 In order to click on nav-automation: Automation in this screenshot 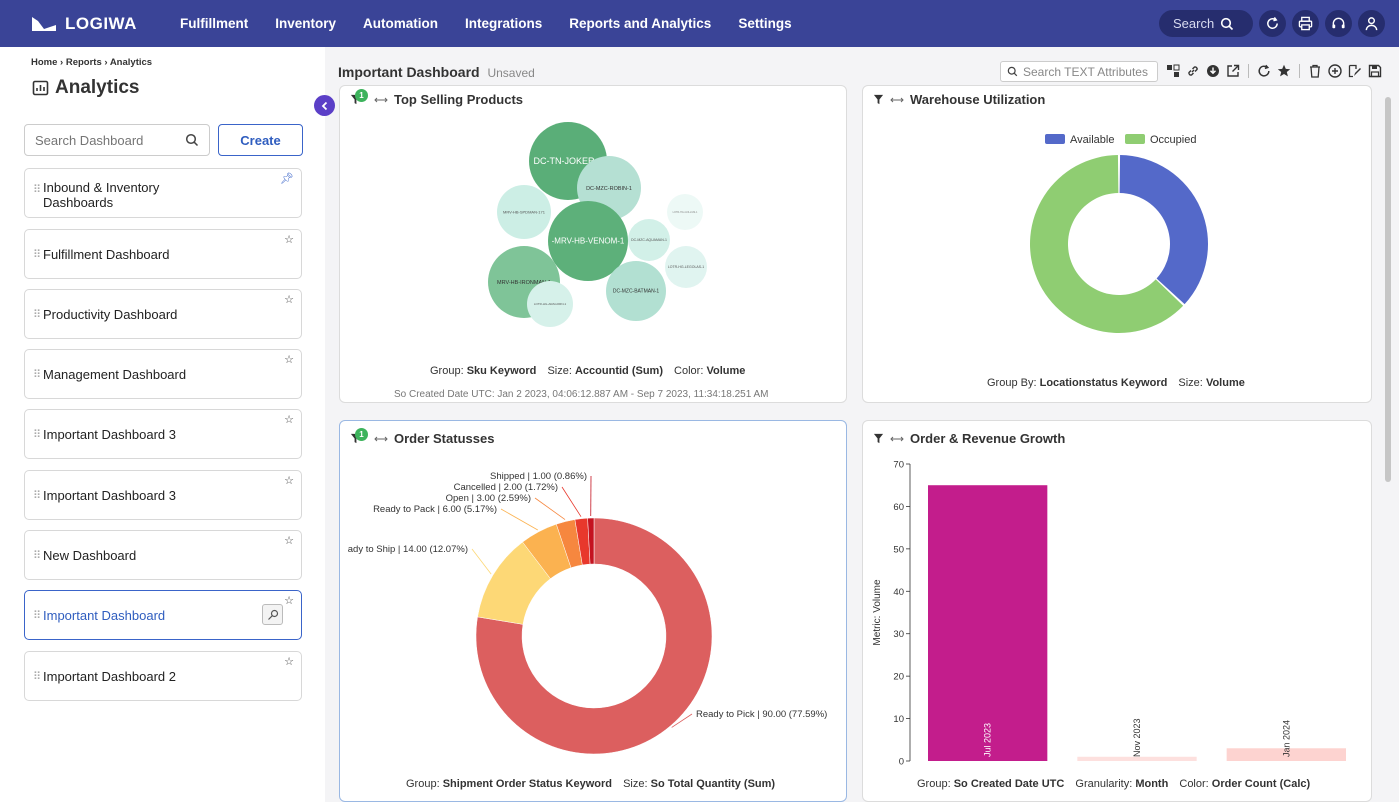, I will do `click(401, 23)`.